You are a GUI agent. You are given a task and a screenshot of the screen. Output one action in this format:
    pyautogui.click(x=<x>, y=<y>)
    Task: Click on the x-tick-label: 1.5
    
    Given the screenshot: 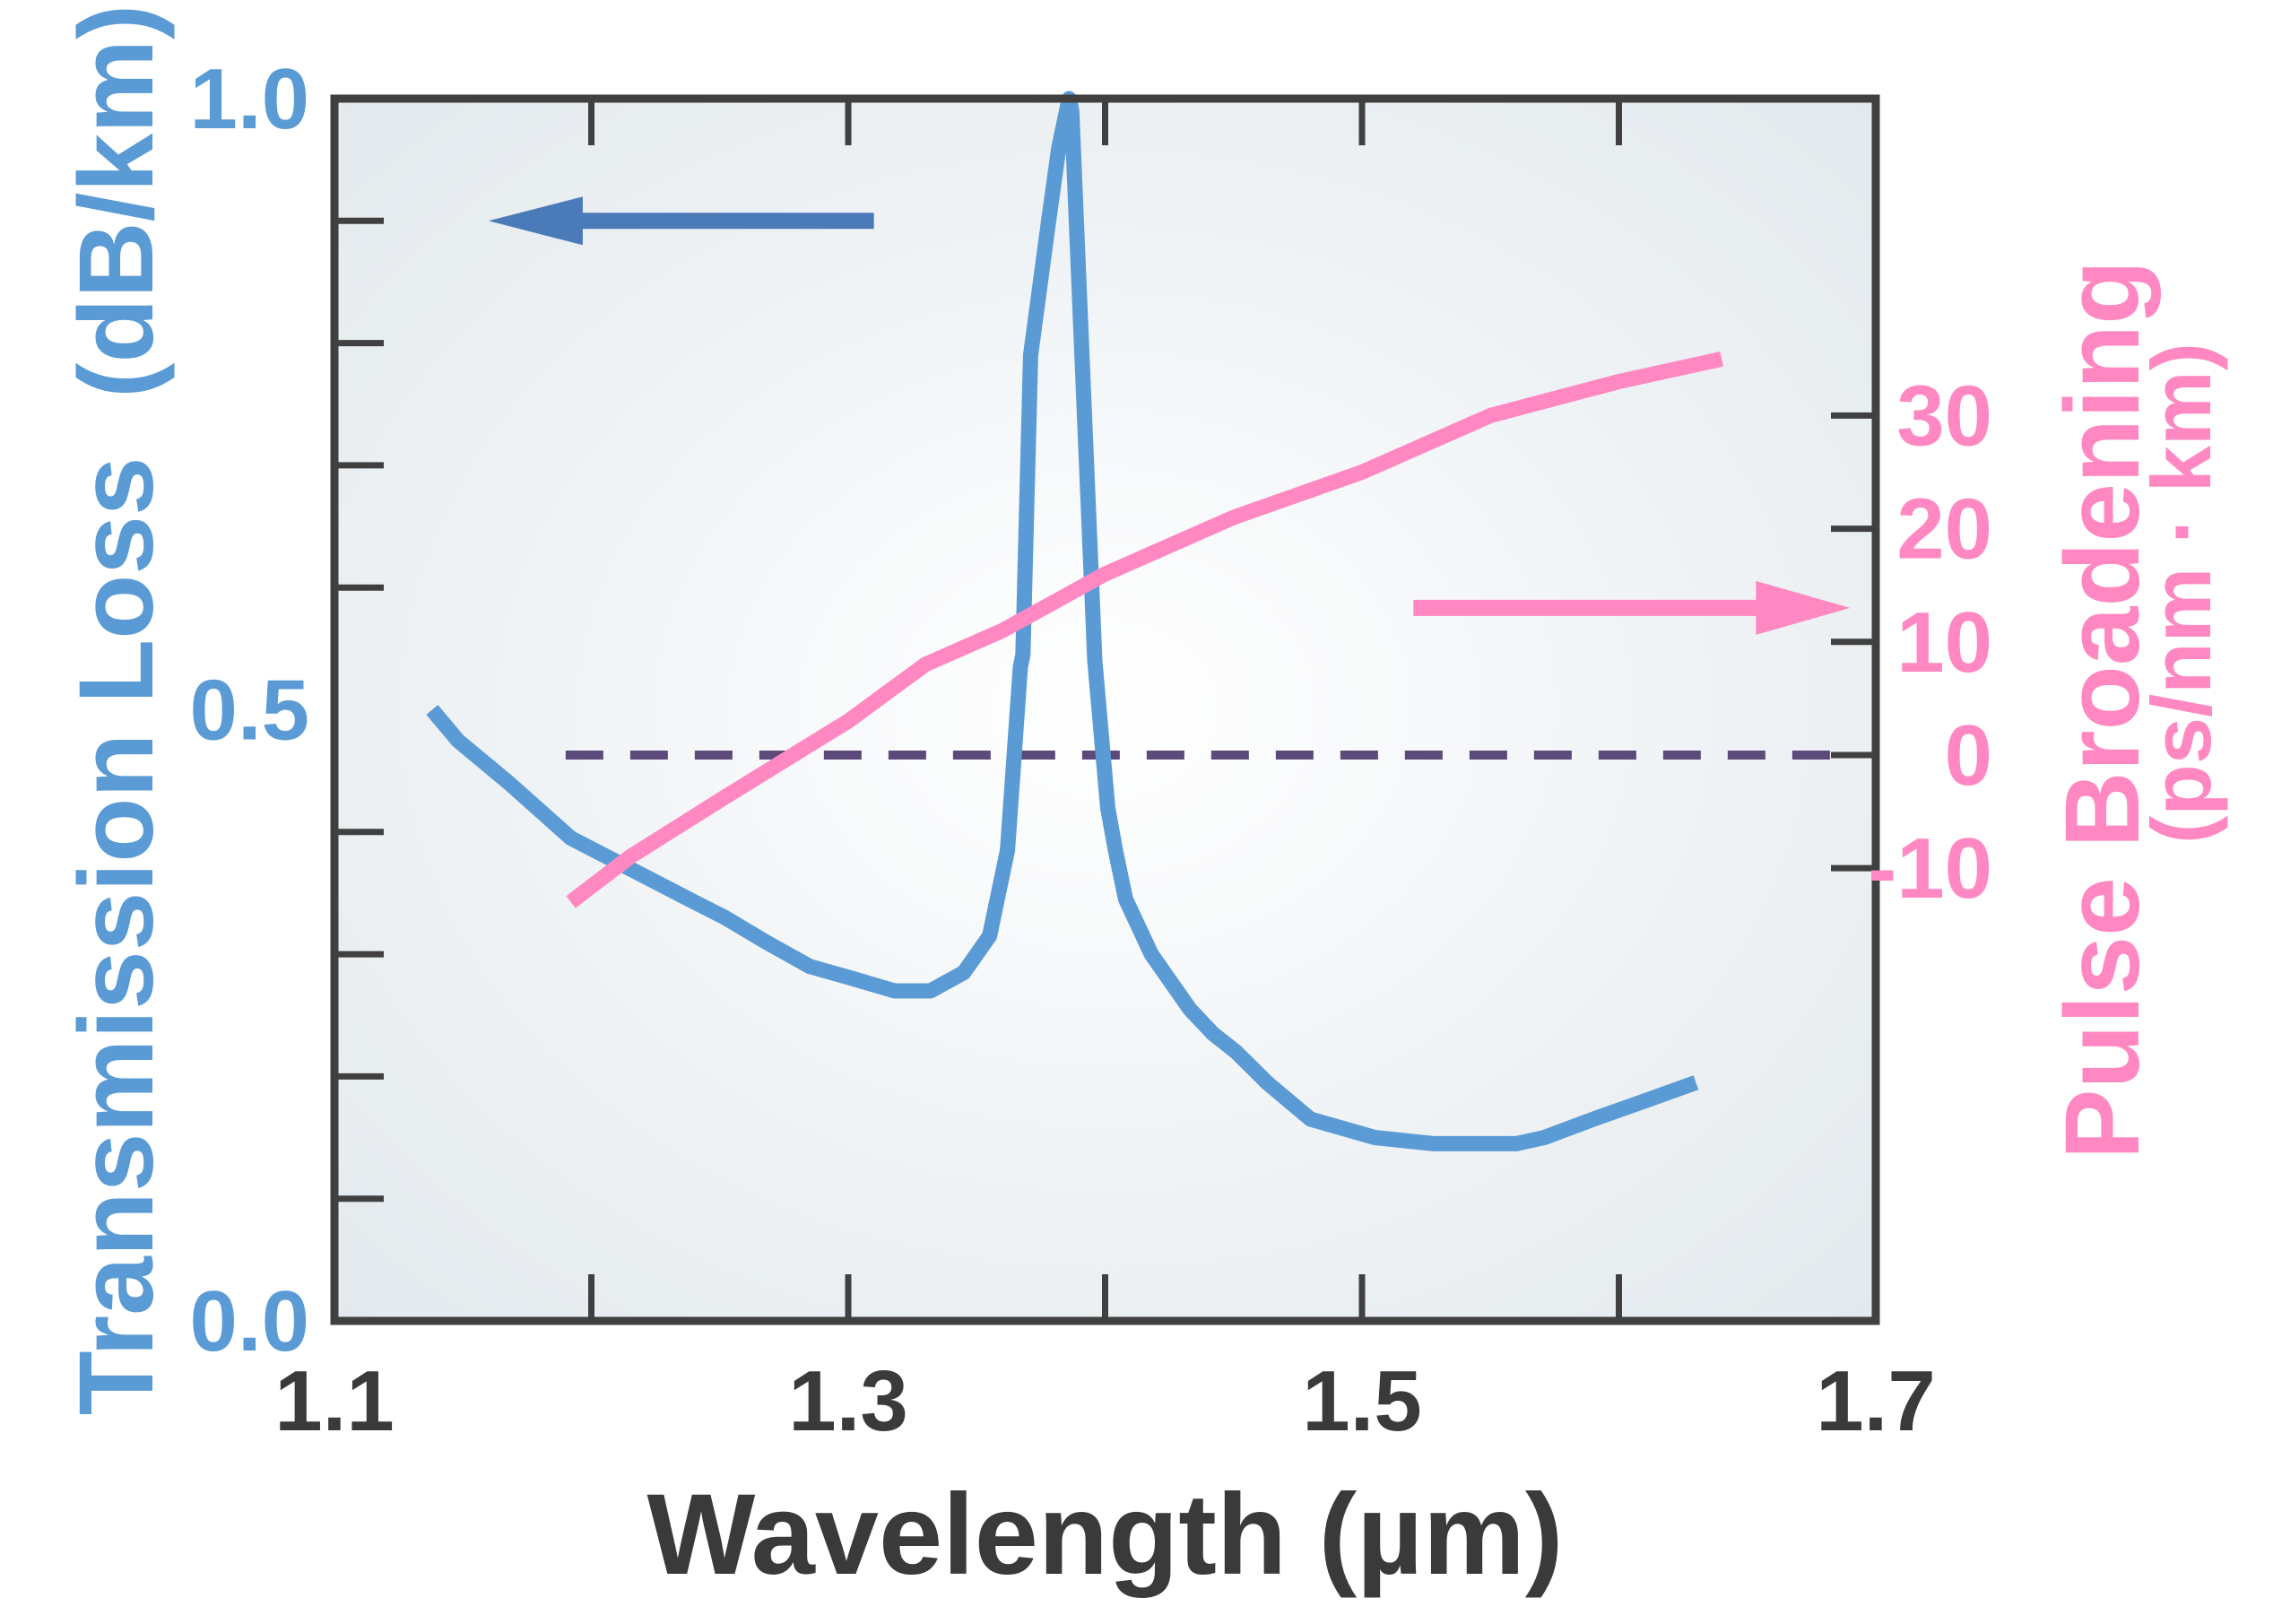 What is the action you would take?
    pyautogui.click(x=1361, y=1401)
    